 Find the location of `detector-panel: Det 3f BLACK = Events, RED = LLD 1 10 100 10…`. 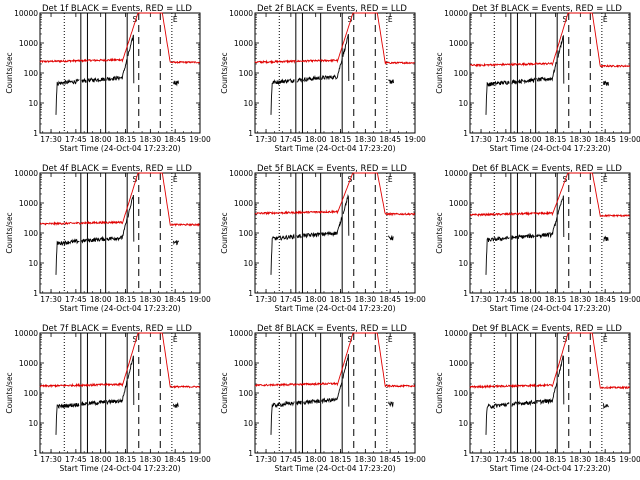

detector-panel: Det 3f BLACK = Events, RED = LLD 1 10 100 10… is located at coordinates (537, 78).